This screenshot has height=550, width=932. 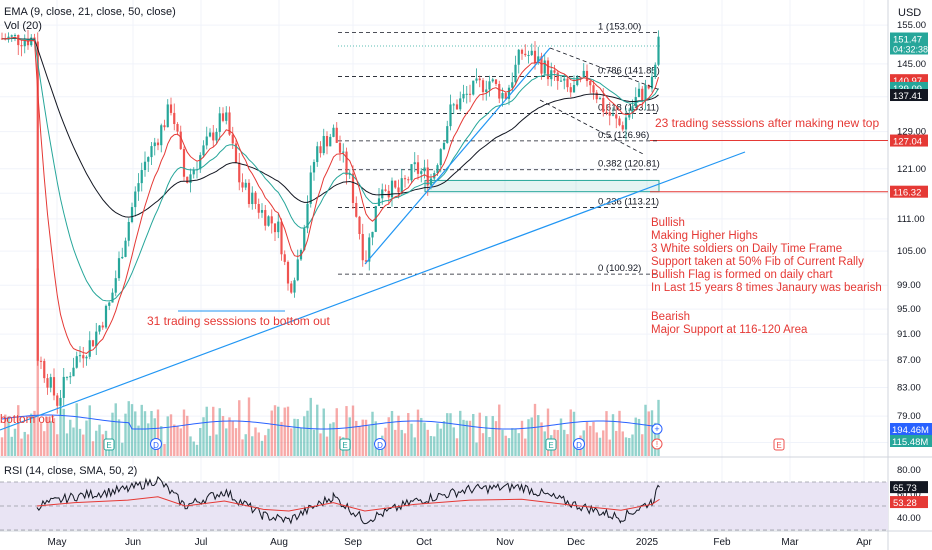 What do you see at coordinates (910, 13) in the screenshot?
I see `currency-label: USD` at bounding box center [910, 13].